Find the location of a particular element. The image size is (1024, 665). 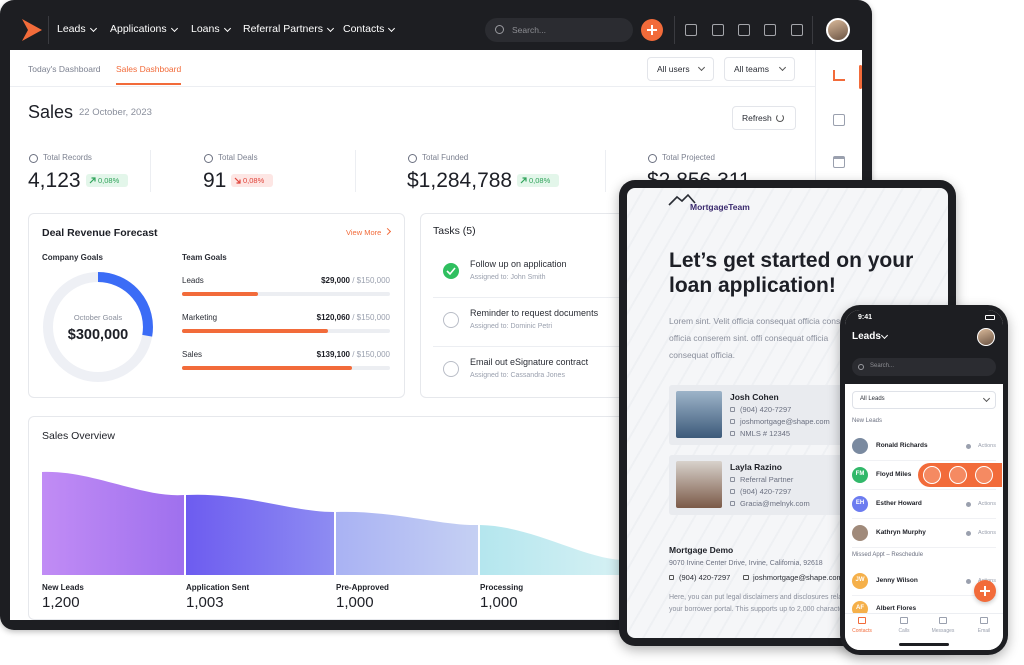

phone-tab: Messages is located at coordinates (943, 630).